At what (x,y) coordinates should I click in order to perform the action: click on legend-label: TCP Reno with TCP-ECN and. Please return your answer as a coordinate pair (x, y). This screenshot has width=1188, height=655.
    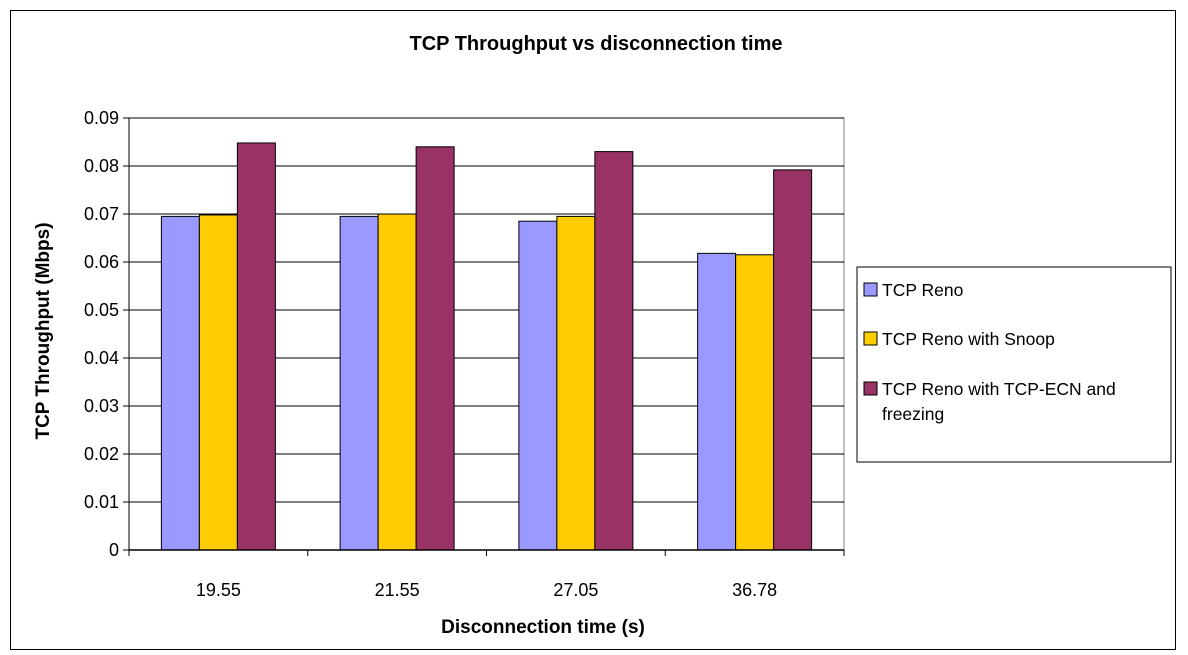
    Looking at the image, I should click on (999, 389).